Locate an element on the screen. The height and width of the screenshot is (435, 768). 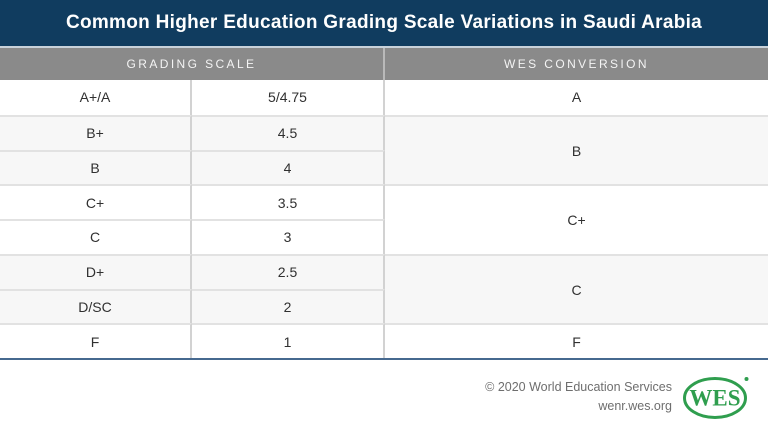
column-header-wes-conversion: WES CONVERSION is located at coordinates (576, 64).